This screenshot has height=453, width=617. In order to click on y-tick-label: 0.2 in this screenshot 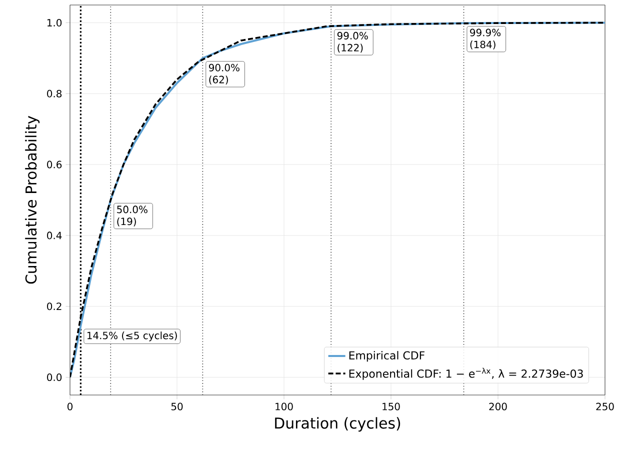, I will do `click(54, 306)`.